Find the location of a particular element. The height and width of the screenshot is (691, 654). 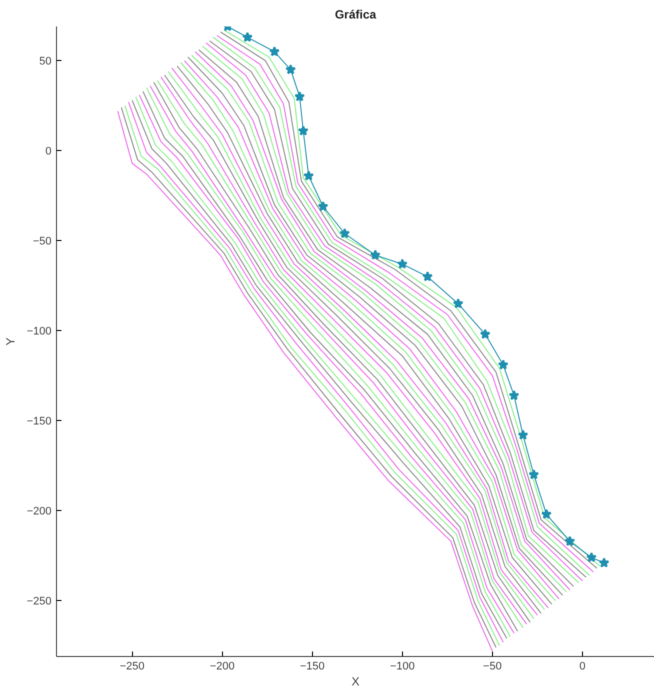

x-tick-label: −50 is located at coordinates (492, 666).